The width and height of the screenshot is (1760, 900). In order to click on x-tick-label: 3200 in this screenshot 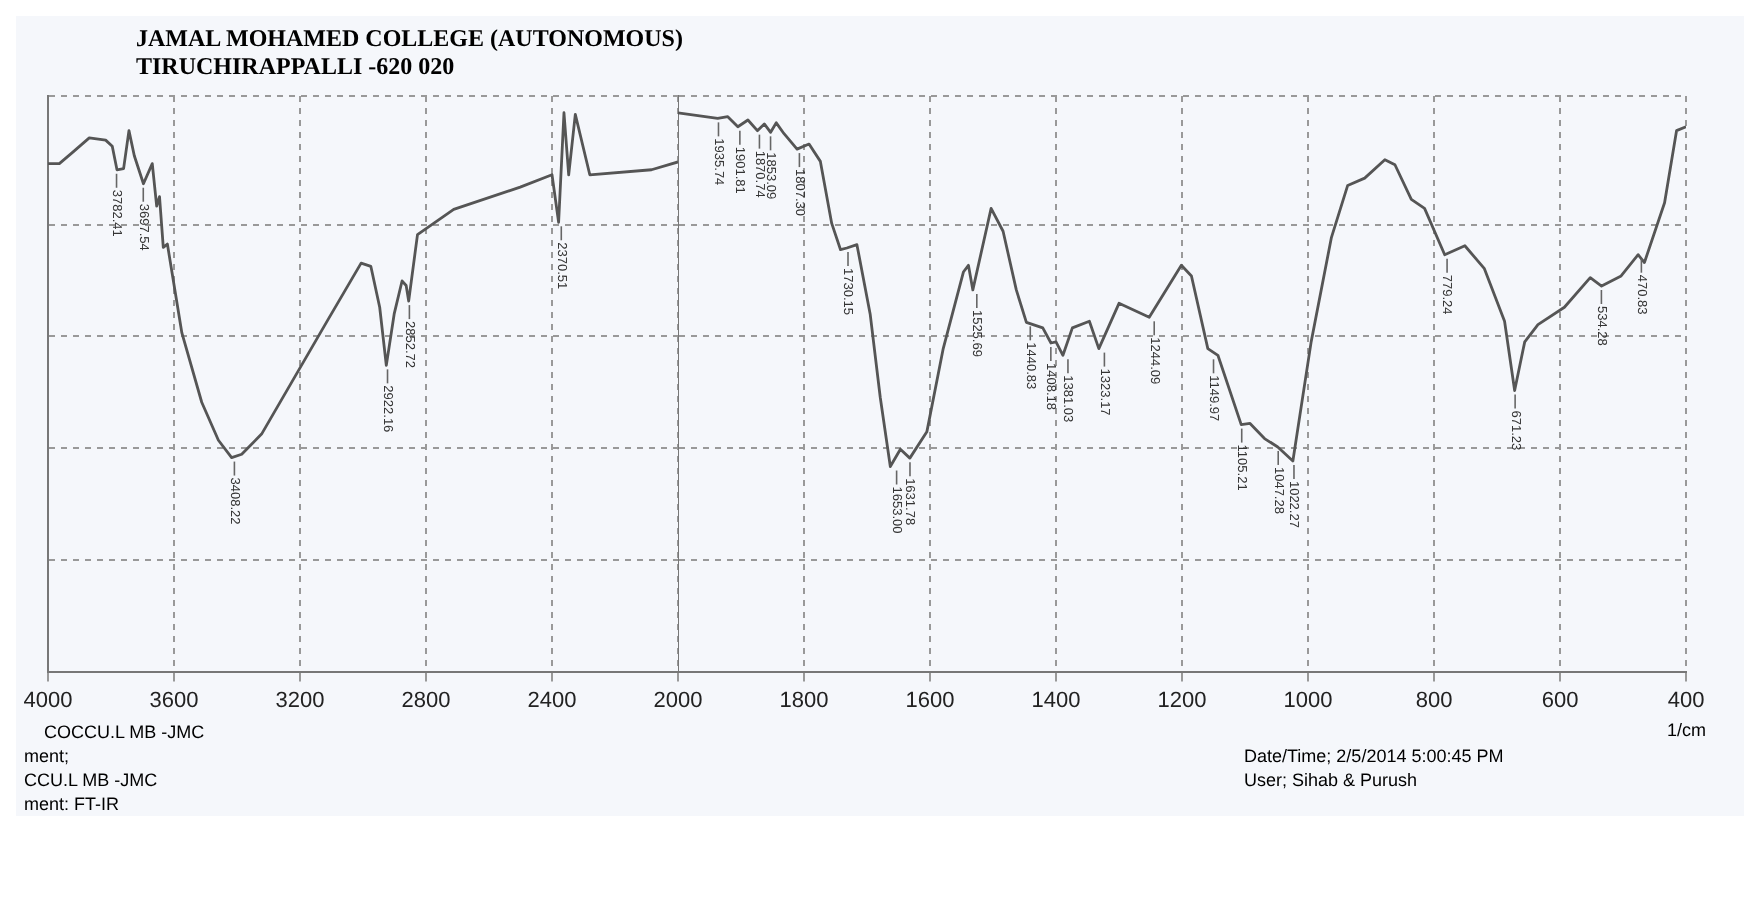, I will do `click(300, 700)`.